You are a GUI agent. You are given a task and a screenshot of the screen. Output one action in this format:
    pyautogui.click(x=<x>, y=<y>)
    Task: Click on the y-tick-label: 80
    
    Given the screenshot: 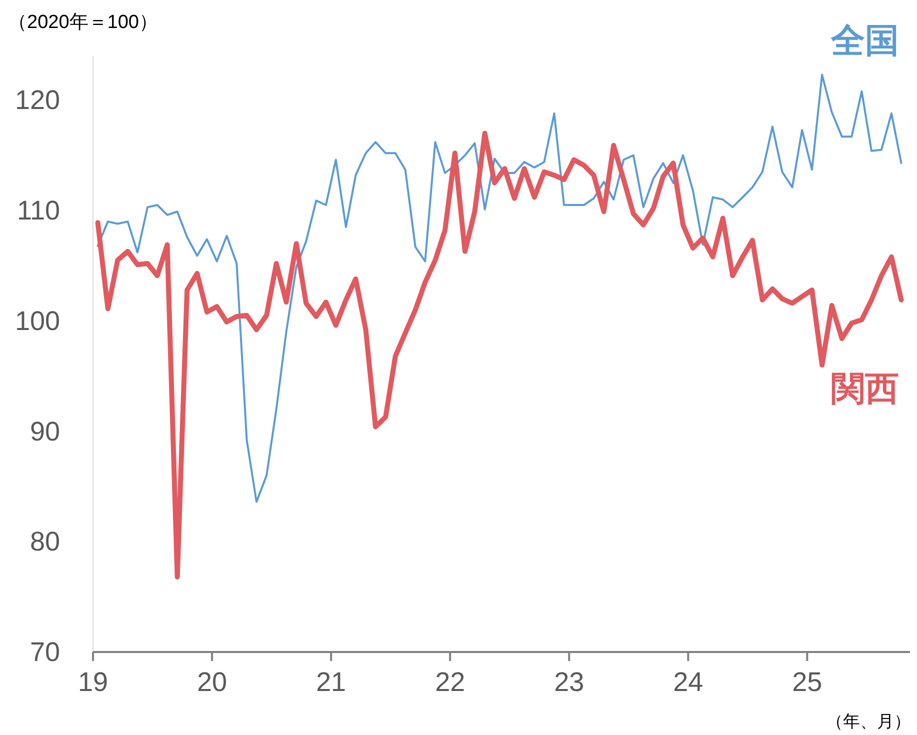 What is the action you would take?
    pyautogui.click(x=45, y=541)
    